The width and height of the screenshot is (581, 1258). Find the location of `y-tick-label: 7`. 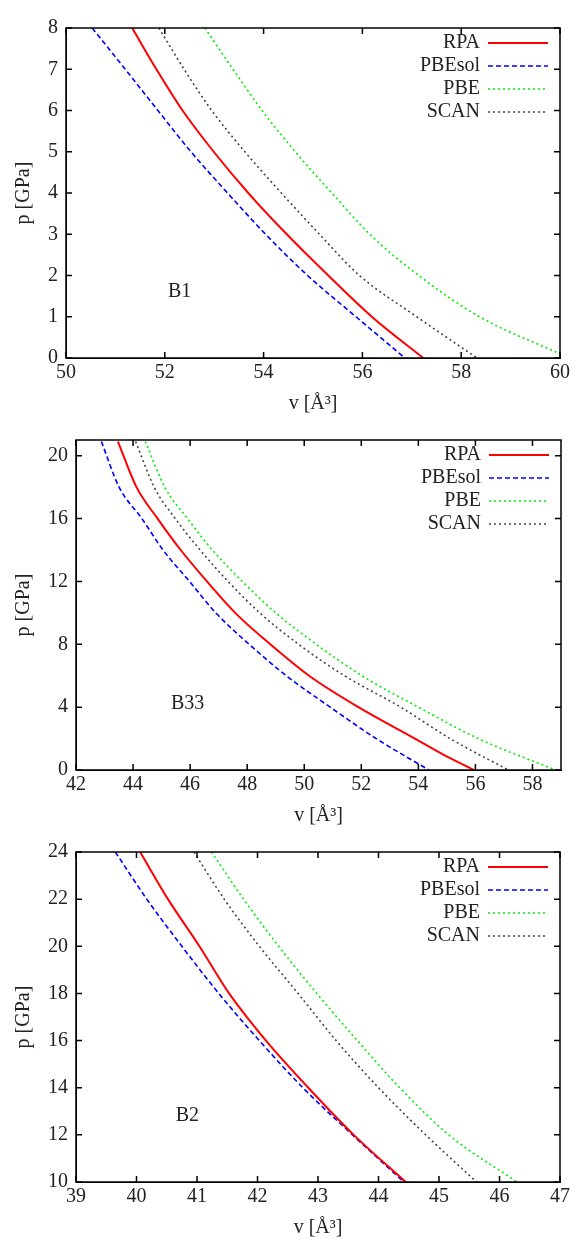

y-tick-label: 7 is located at coordinates (53, 67).